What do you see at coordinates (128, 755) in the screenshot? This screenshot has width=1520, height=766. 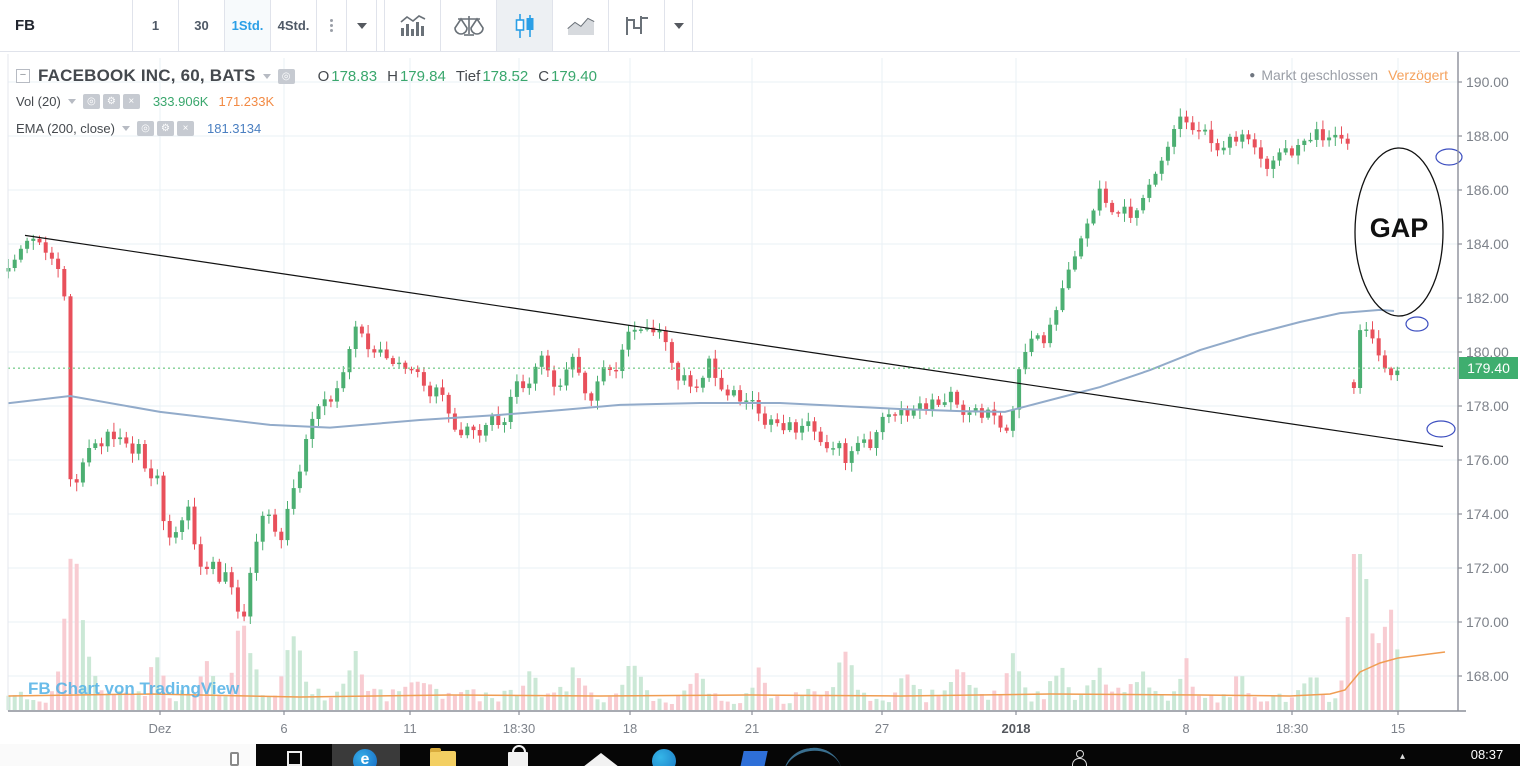 I see `taskbar-light-segment` at bounding box center [128, 755].